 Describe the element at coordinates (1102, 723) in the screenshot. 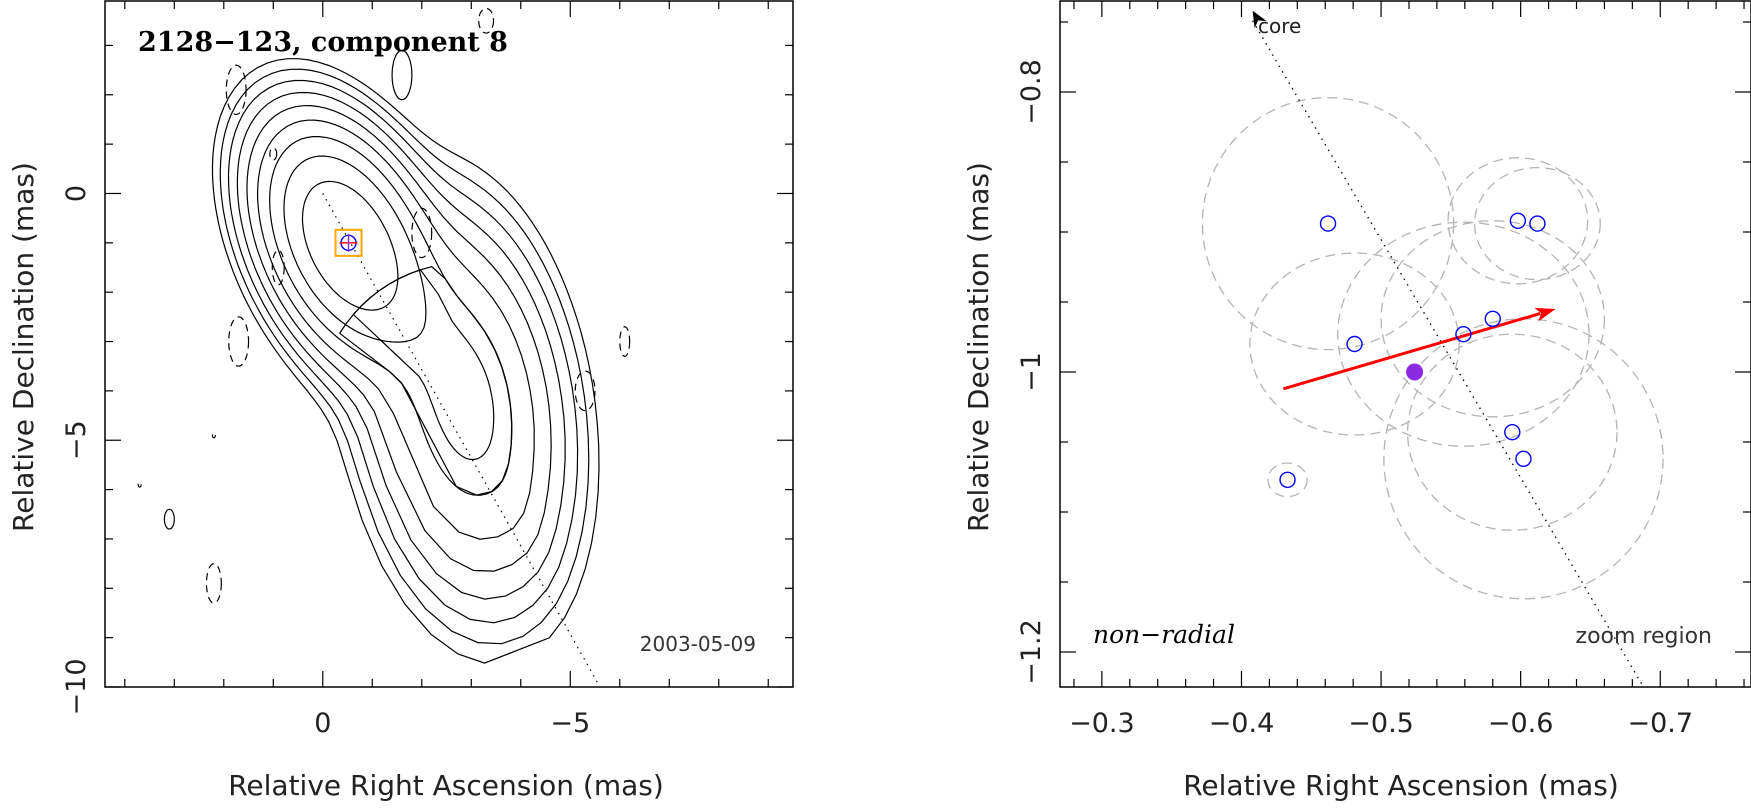

I see `x-tick-label: −0.3` at that location.